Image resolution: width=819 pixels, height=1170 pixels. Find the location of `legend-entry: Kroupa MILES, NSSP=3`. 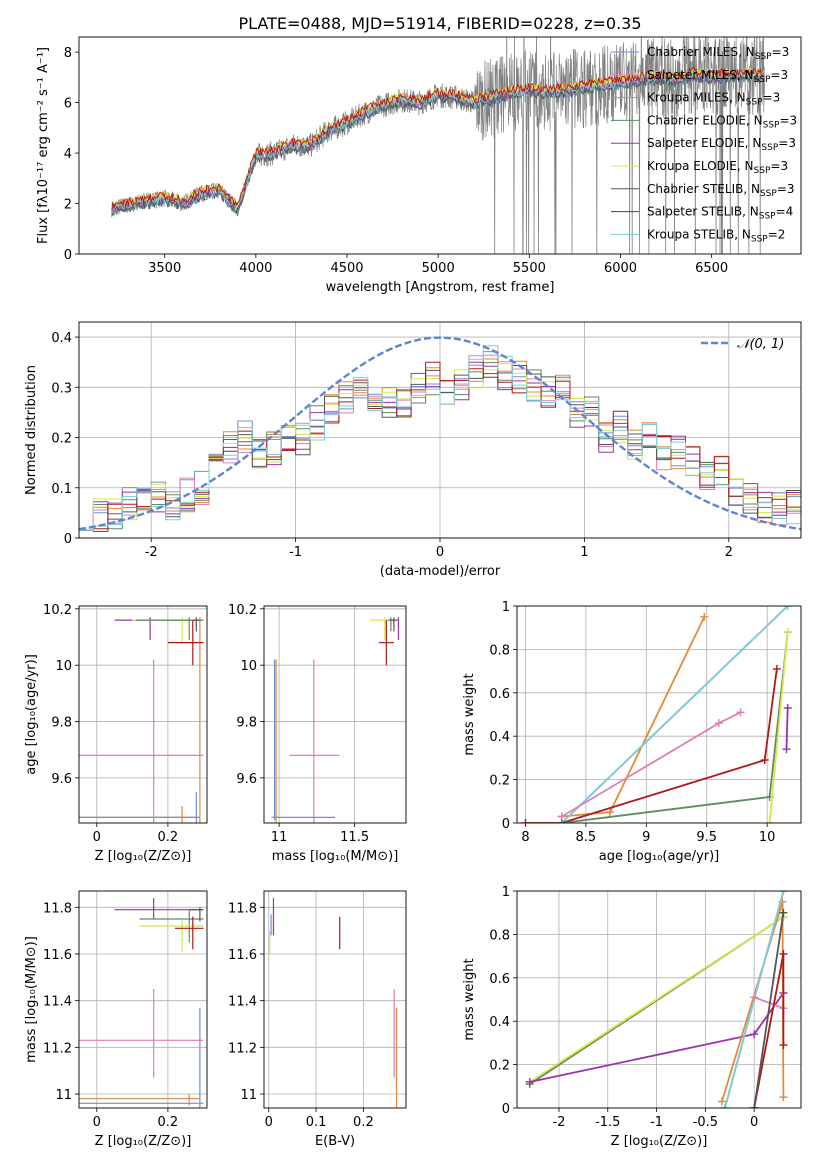

legend-entry: Kroupa MILES, NSSP=3 is located at coordinates (713, 99).